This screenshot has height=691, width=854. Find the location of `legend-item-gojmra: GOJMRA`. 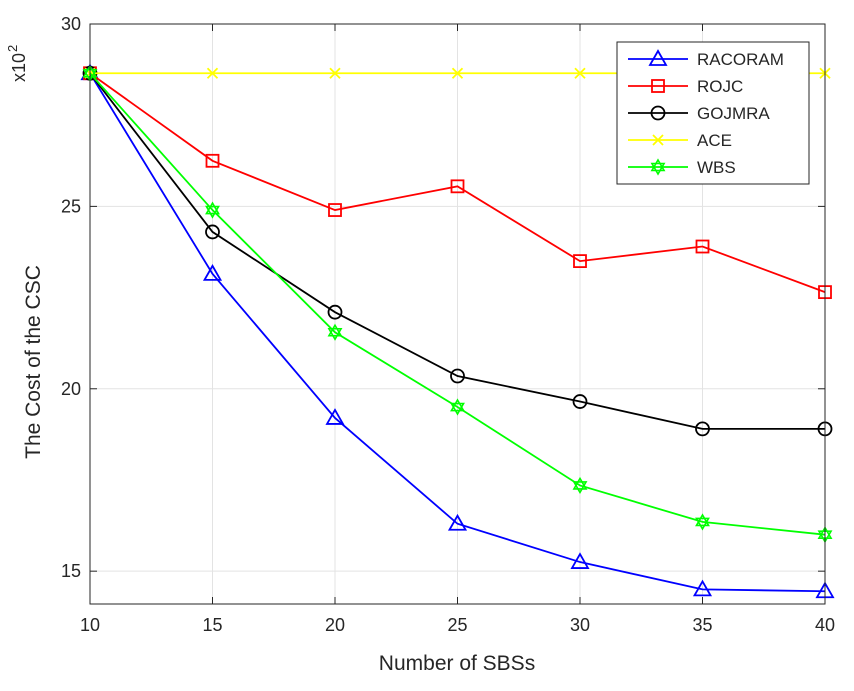

legend-item-gojmra: GOJMRA is located at coordinates (699, 113).